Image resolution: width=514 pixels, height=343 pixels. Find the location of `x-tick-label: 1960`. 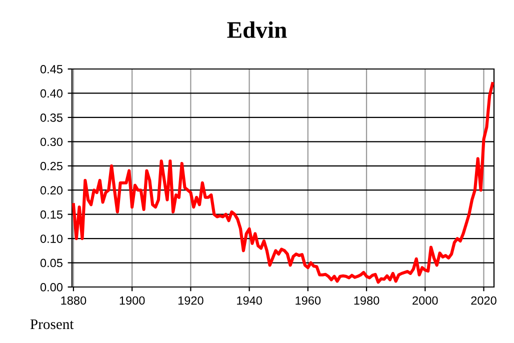

x-tick-label: 1960 is located at coordinates (308, 300).